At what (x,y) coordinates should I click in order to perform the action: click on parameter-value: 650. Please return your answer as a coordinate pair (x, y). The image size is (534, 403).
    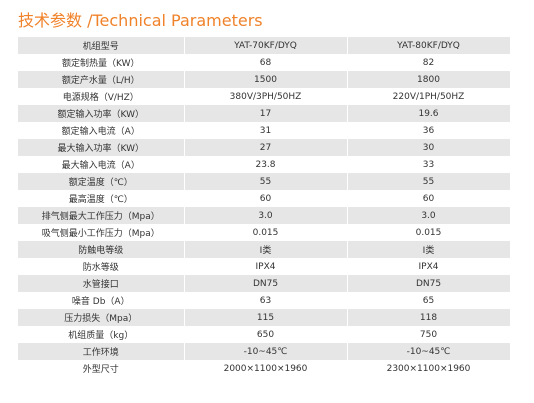
    Looking at the image, I should click on (266, 334).